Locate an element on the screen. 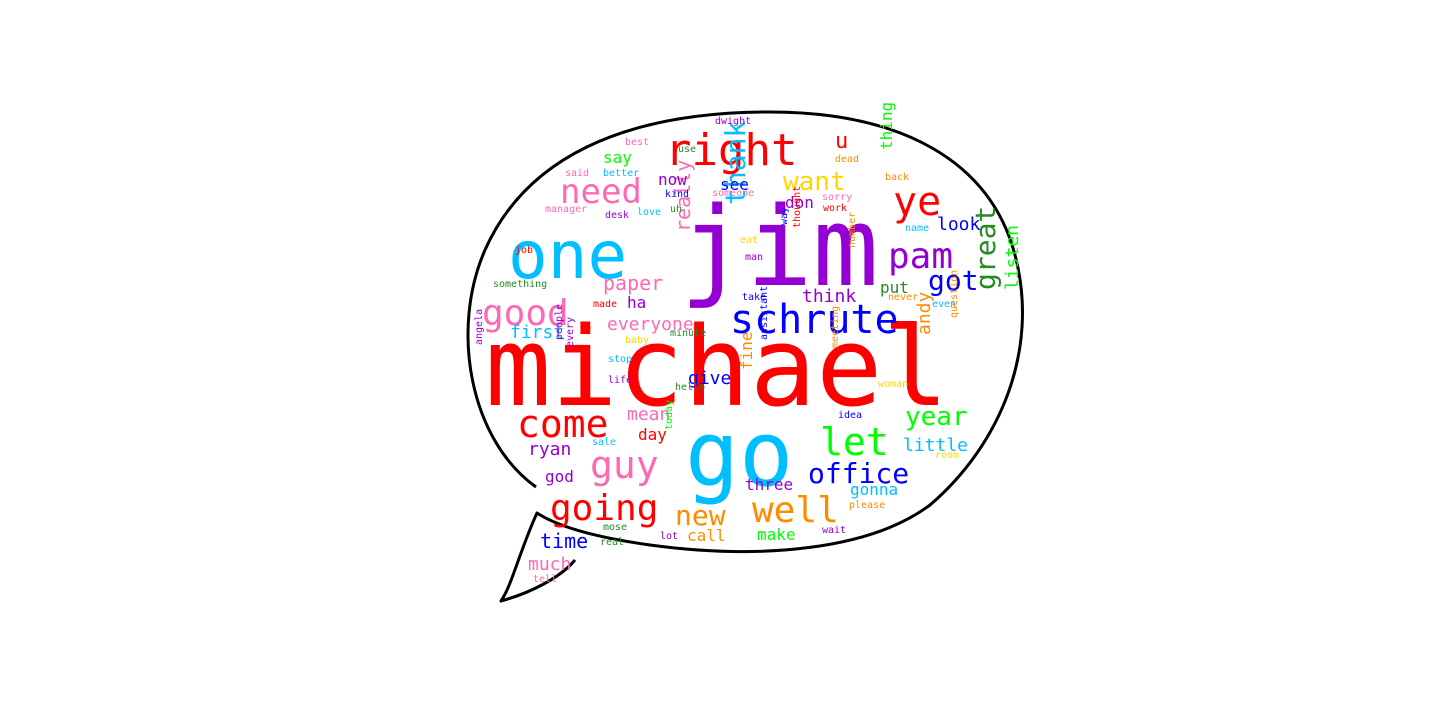  word-fine: fine is located at coordinates (746, 350).